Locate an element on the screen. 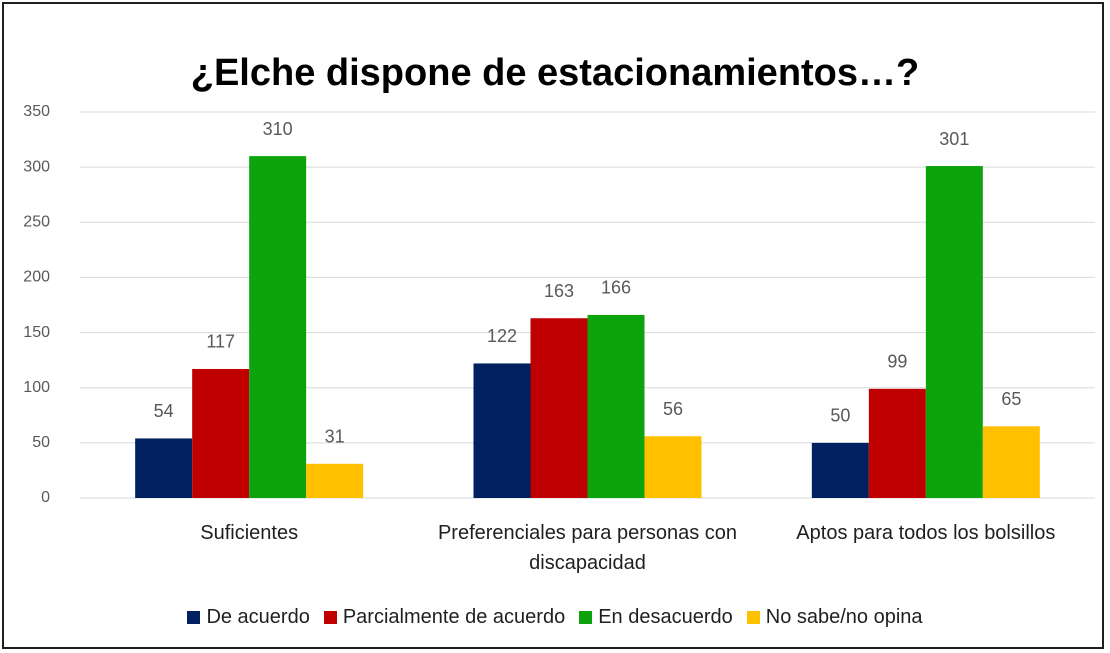  legend-label: En desacuerdo is located at coordinates (665, 617).